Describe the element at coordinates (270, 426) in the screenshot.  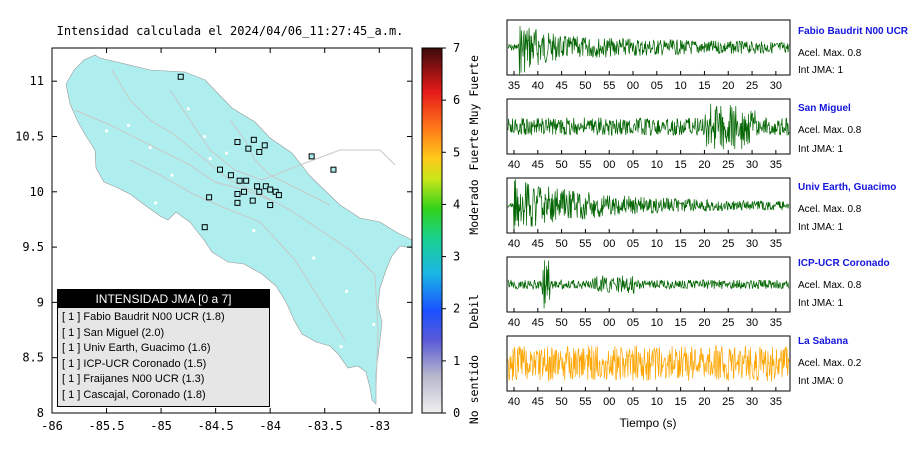
I see `x-tick-label: -84` at that location.